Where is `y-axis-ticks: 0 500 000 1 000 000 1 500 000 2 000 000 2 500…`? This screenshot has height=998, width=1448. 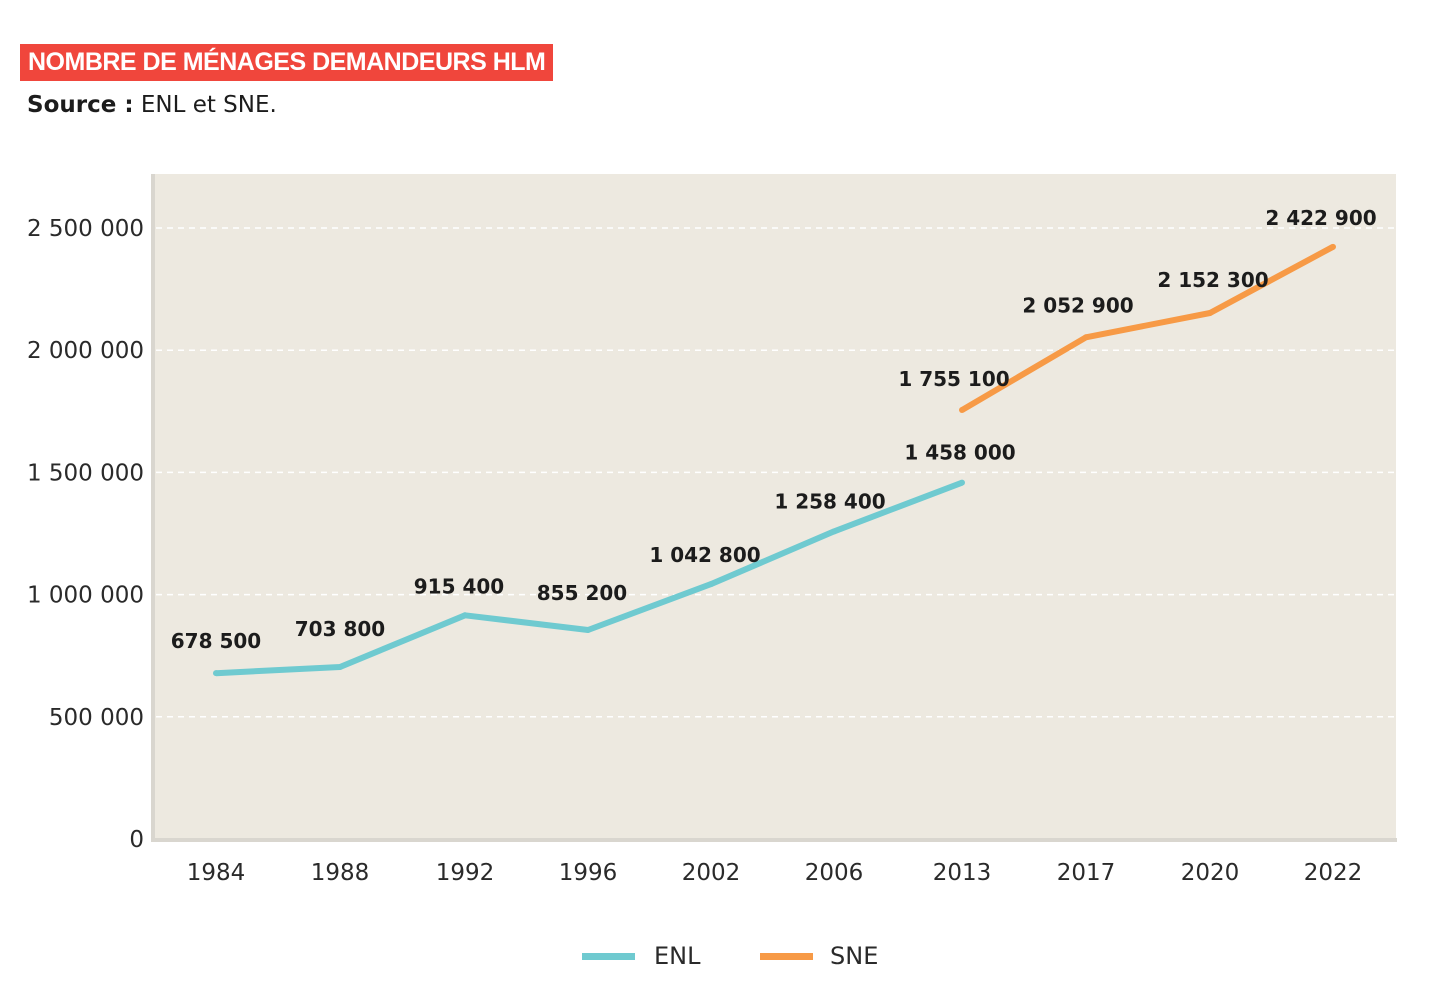
y-axis-ticks: 0 500 000 1 000 000 1 500 000 2 000 000 2 500… is located at coordinates (85, 534).